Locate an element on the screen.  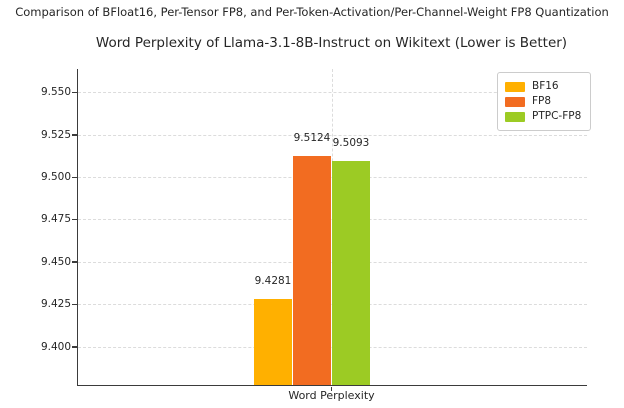
legend-label: FP8 is located at coordinates (542, 101).